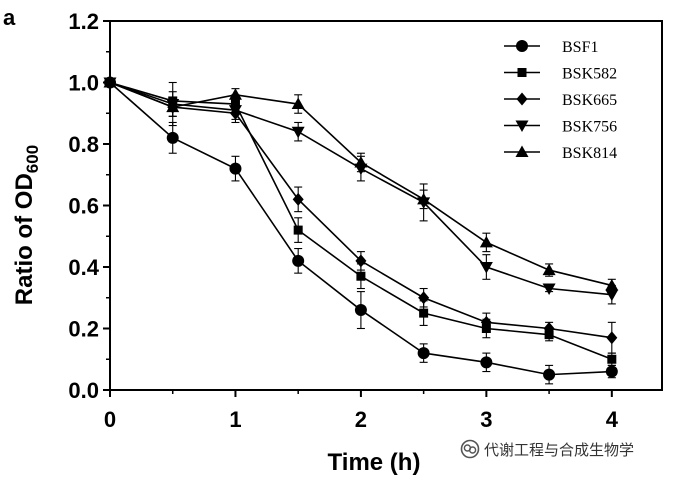 This screenshot has height=479, width=681. I want to click on watermark-text: 代谢工程与合成生物学, so click(559, 450).